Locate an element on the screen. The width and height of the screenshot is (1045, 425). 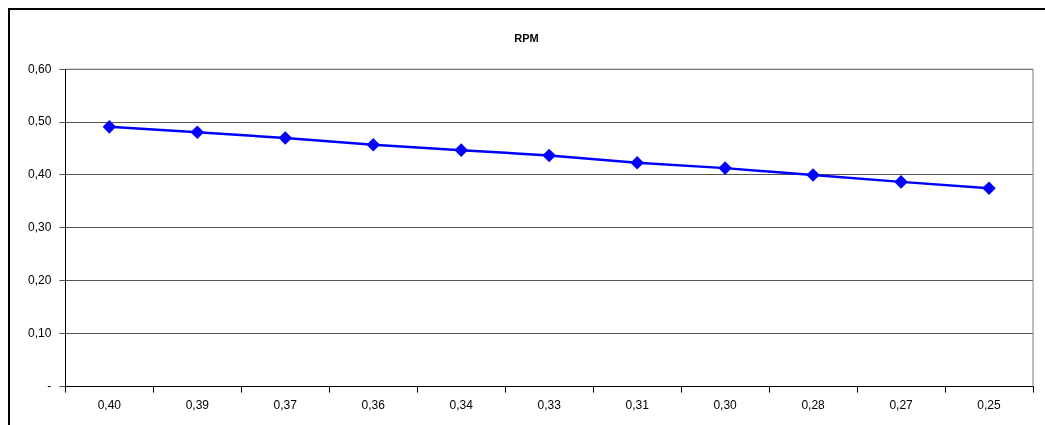
y-tick-label: 0,60 is located at coordinates (40, 68).